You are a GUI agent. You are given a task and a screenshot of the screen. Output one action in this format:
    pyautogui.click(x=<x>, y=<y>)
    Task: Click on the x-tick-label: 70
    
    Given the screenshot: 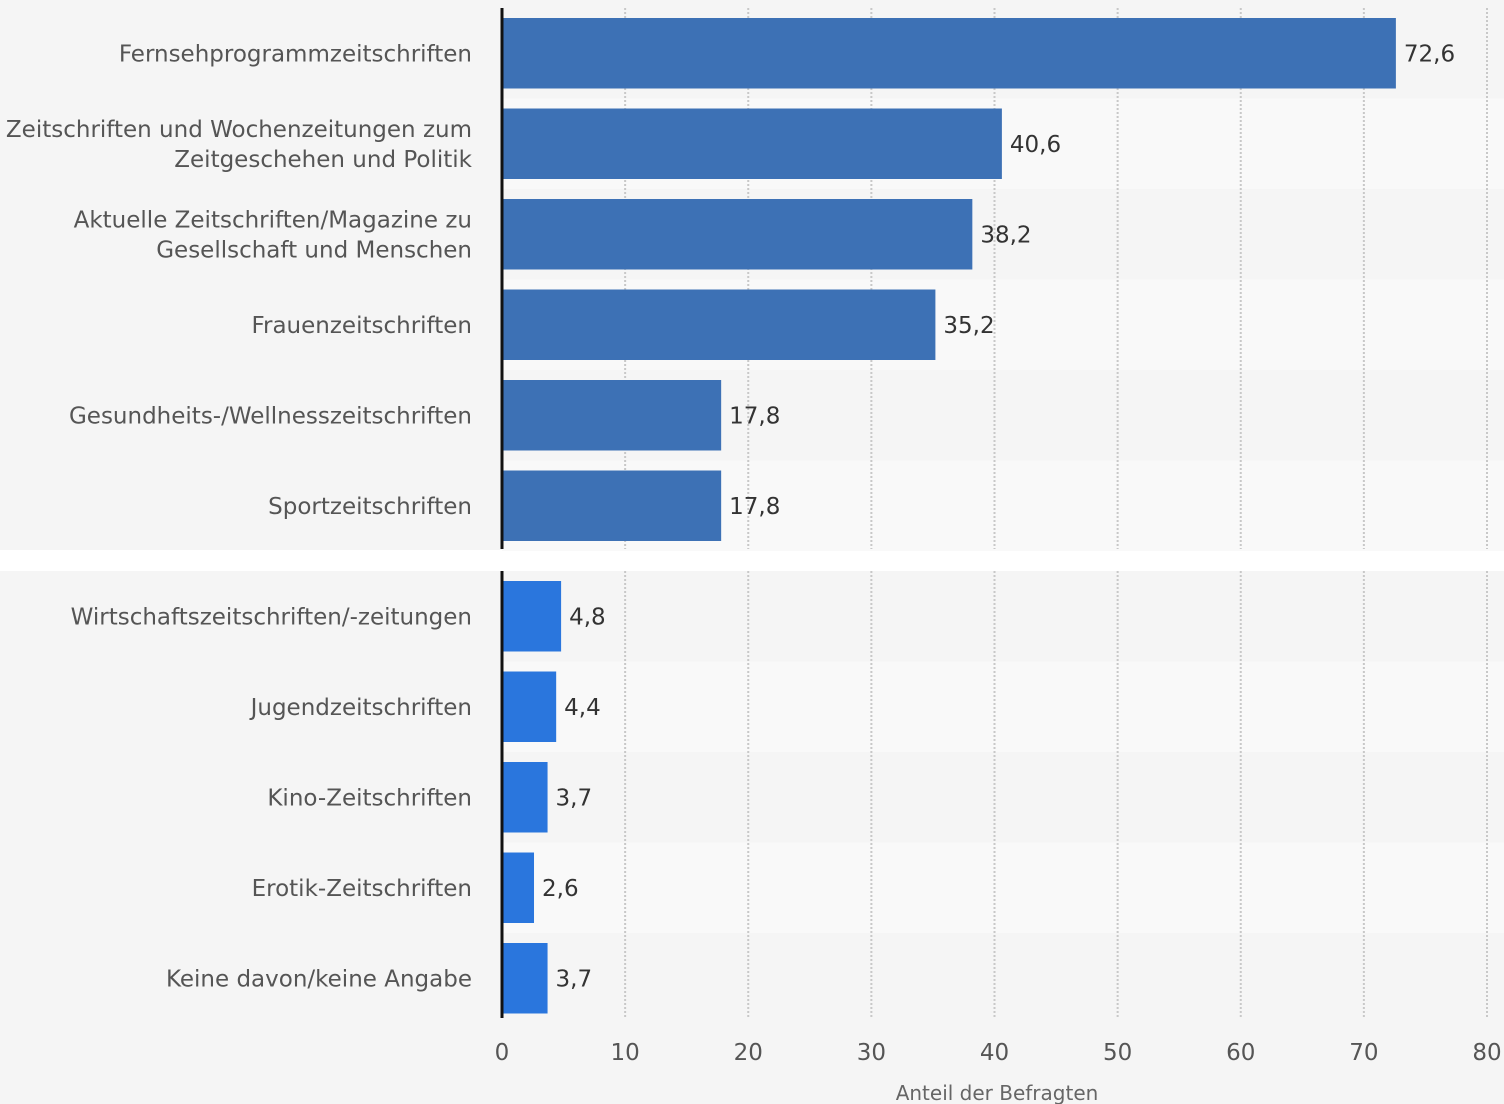 What is the action you would take?
    pyautogui.click(x=1363, y=1053)
    